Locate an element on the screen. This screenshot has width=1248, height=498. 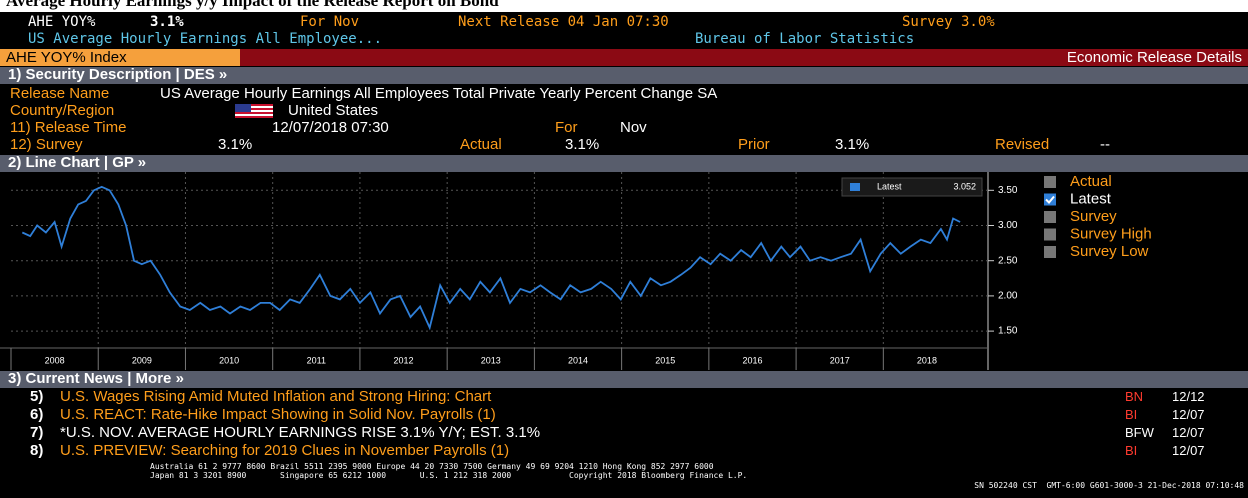
field-label: 12) Survey is located at coordinates (46, 144).